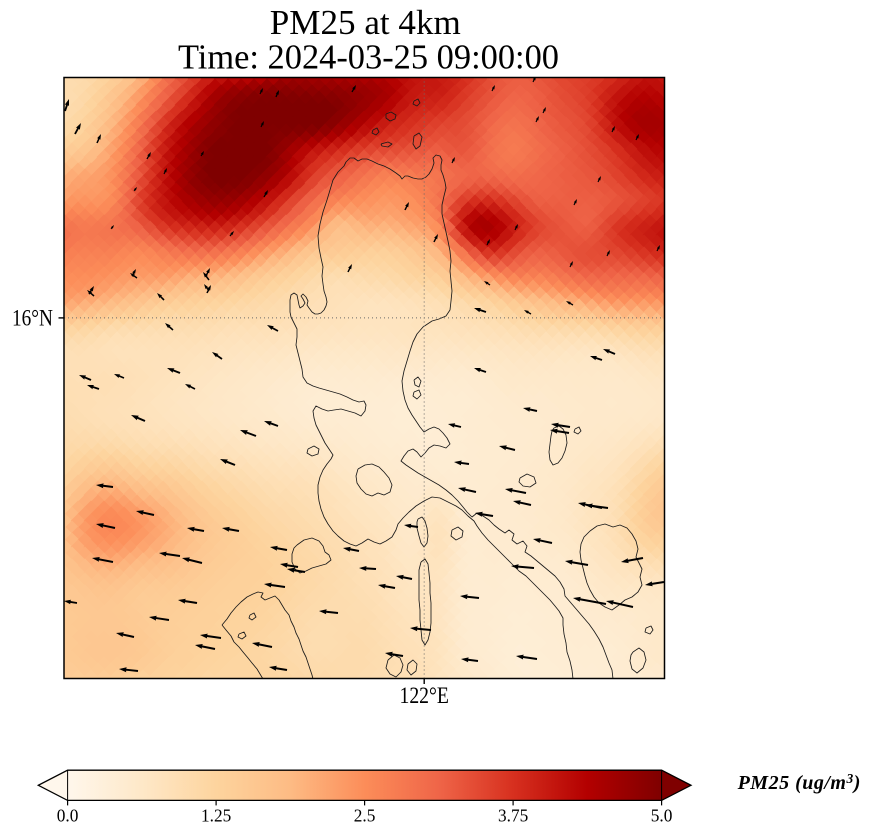  Describe the element at coordinates (365, 816) in the screenshot. I see `svg-text: 2.5` at that location.